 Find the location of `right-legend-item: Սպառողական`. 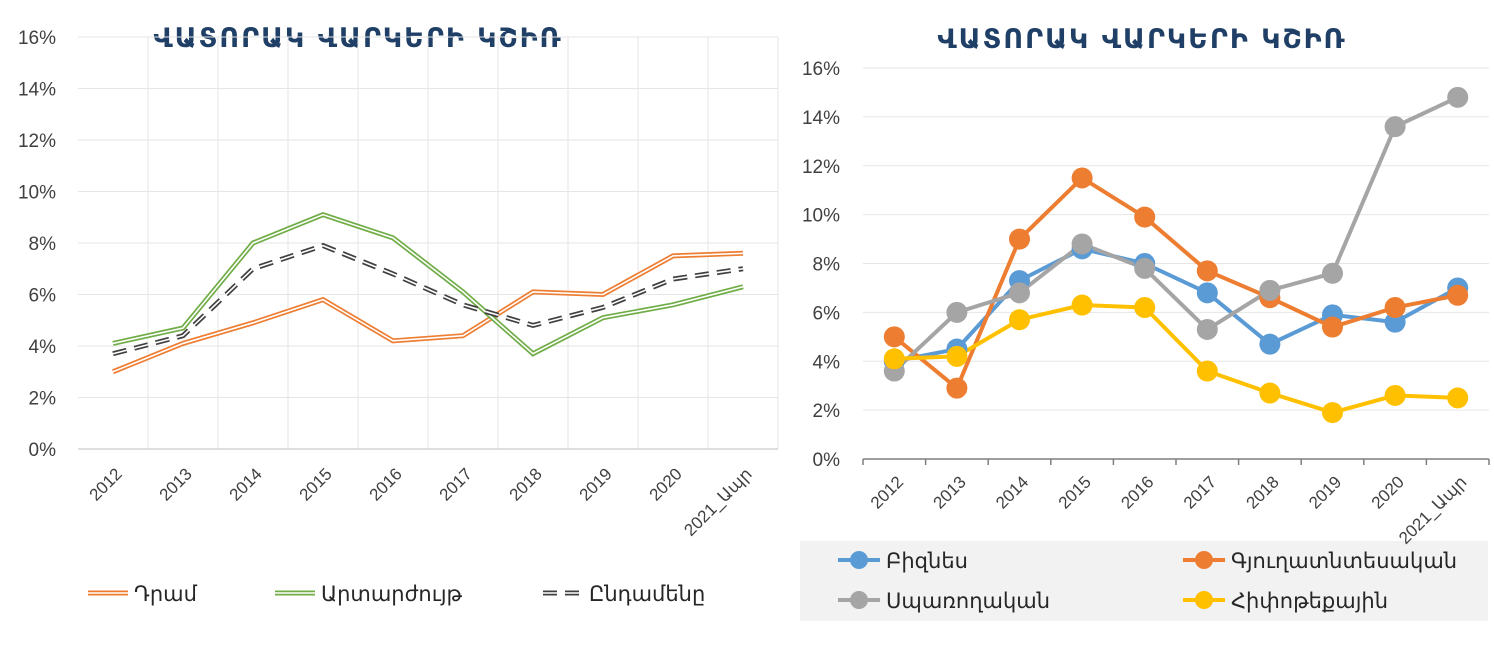

right-legend-item: Սպառողական is located at coordinates (944, 601).